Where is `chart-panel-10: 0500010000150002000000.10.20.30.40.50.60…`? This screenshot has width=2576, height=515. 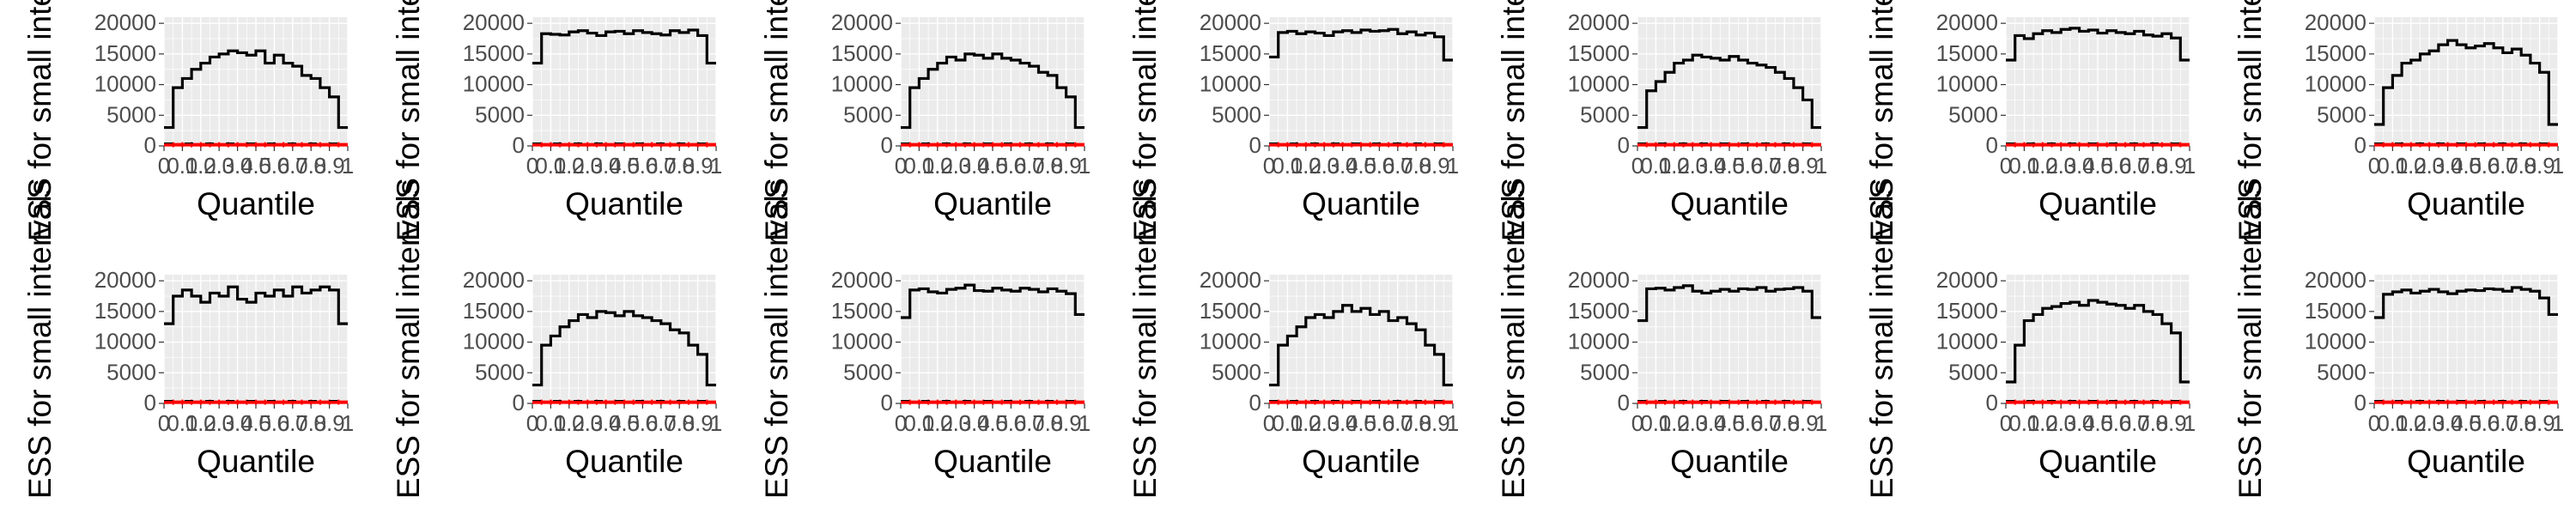
chart-panel-10: 0500010000150002000000.10.20.30.40.50.60… is located at coordinates (925, 339).